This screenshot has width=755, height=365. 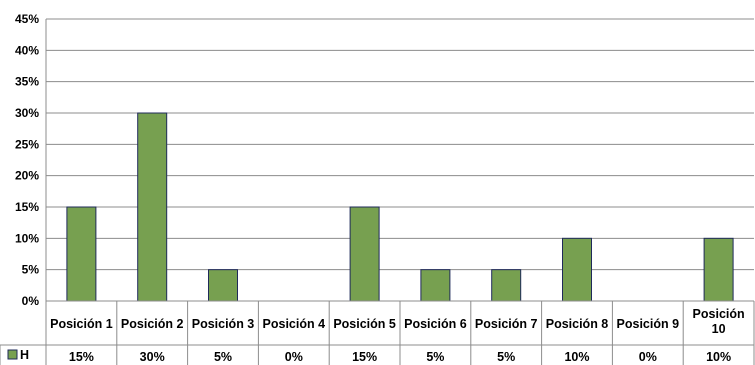 What do you see at coordinates (506, 324) in the screenshot?
I see `category-label: Posición 7` at bounding box center [506, 324].